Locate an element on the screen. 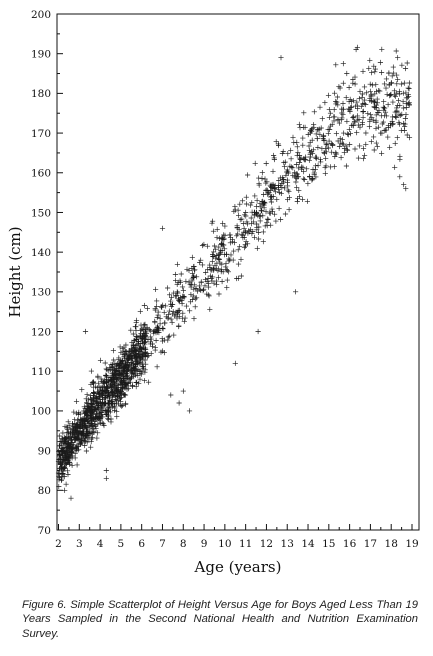 This screenshot has height=656, width=433. y-tick-label: 90 is located at coordinates (44, 451).